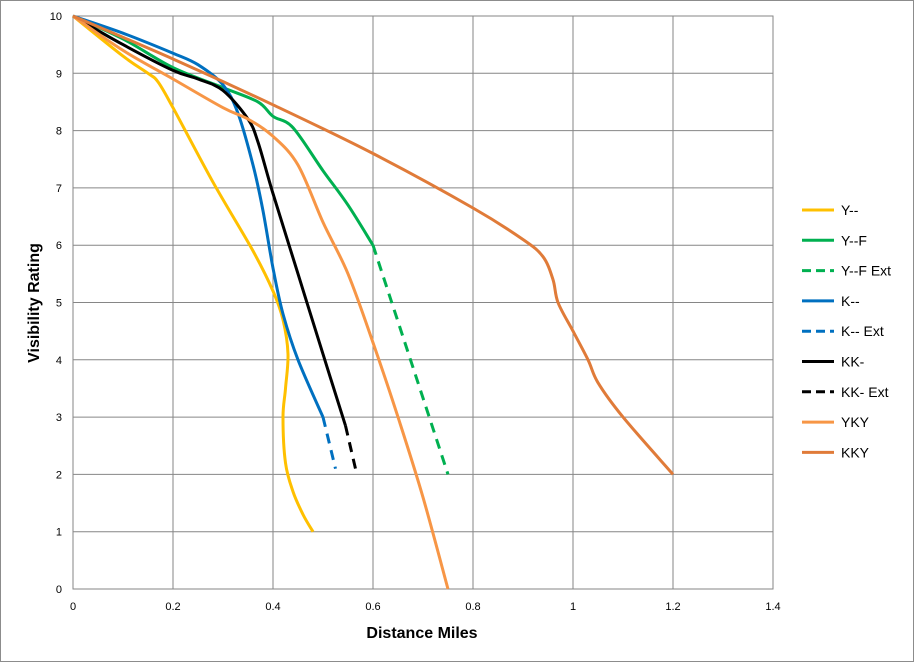 This screenshot has height=662, width=914. I want to click on y-tick-label: 8, so click(59, 132).